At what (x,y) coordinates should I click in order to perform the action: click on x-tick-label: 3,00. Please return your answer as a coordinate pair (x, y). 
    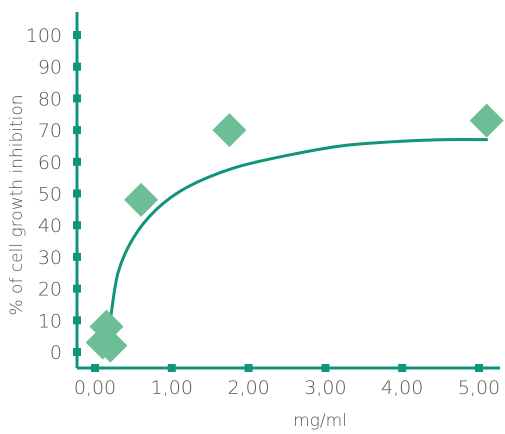
    Looking at the image, I should click on (325, 388).